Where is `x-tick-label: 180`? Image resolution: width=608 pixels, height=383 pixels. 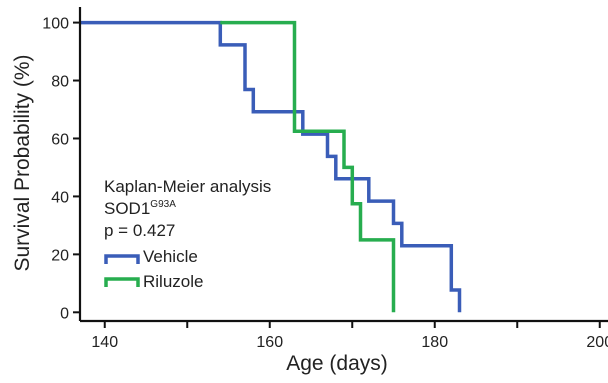
x-tick-label: 180 is located at coordinates (434, 342).